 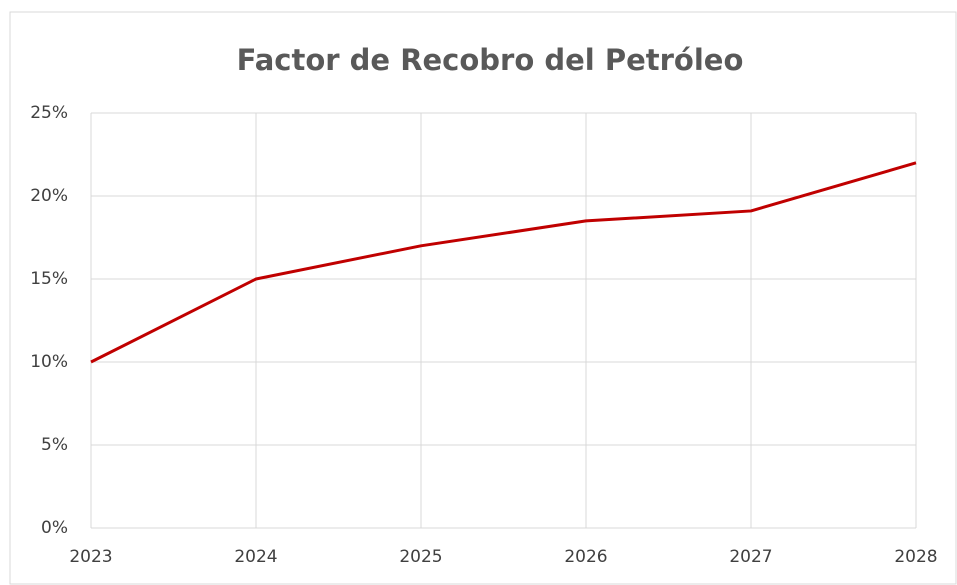 I want to click on x-tick-label: 2025, so click(x=420, y=557).